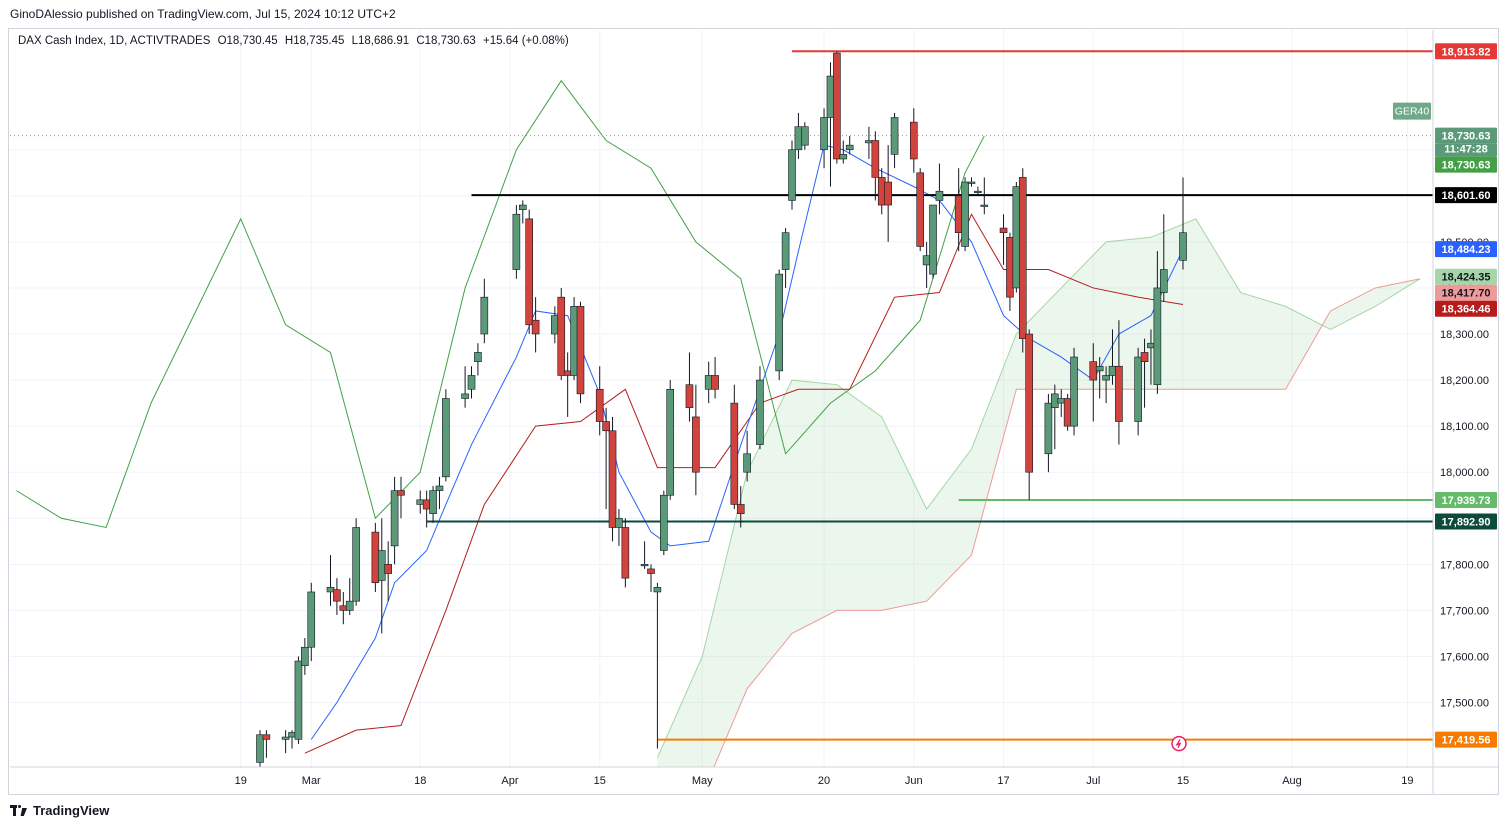  What do you see at coordinates (1466, 501) in the screenshot?
I see `price-label: 17,939.73` at bounding box center [1466, 501].